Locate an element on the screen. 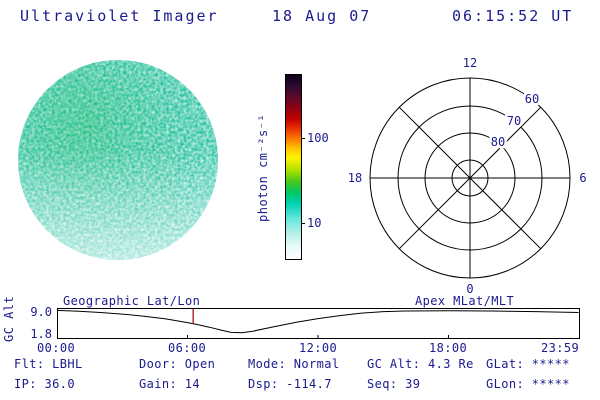 Image resolution: width=600 pixels, height=400 pixels. strip-plot-frame is located at coordinates (318, 323).